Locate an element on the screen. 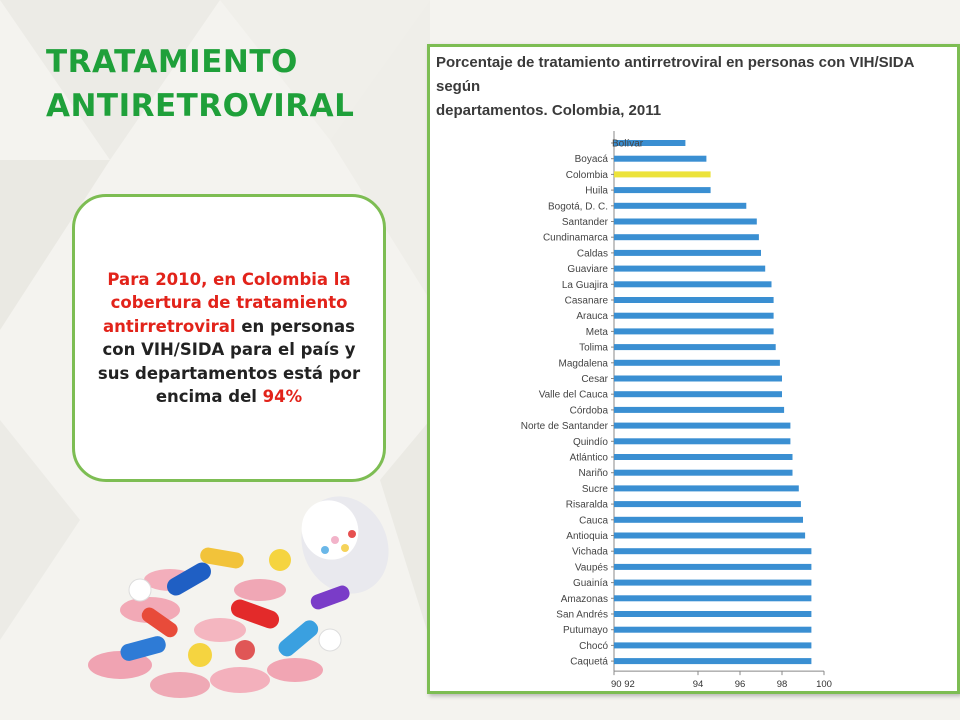 This screenshot has height=720, width=960. pills-illustration is located at coordinates (238, 597).